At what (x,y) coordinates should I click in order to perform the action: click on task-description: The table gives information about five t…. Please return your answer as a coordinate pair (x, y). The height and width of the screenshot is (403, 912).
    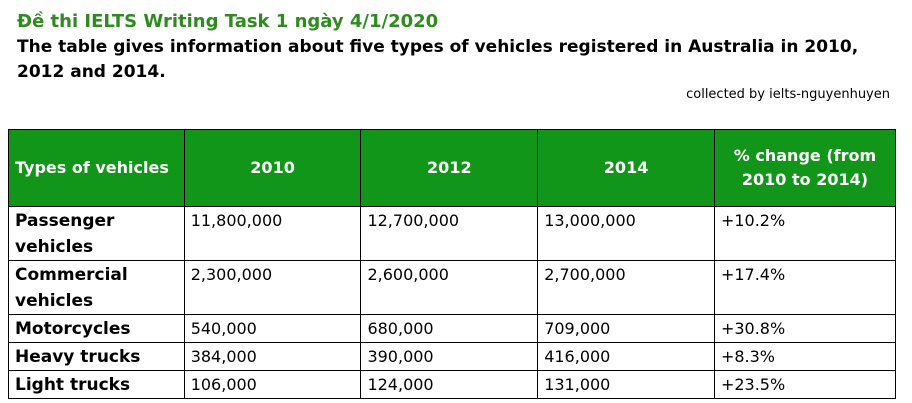
    Looking at the image, I should click on (438, 59).